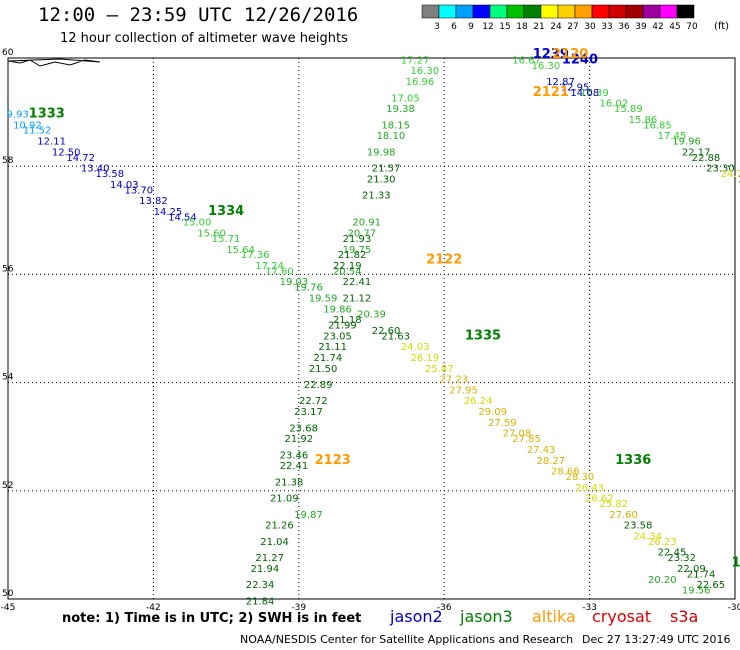 This screenshot has height=650, width=740. What do you see at coordinates (357, 239) in the screenshot?
I see `swh-value-label: 21.93` at bounding box center [357, 239].